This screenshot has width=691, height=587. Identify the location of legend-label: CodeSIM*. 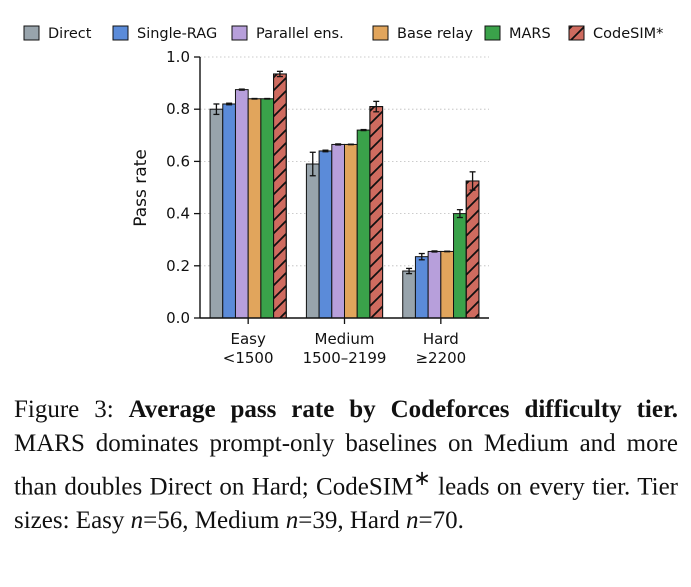
(628, 34).